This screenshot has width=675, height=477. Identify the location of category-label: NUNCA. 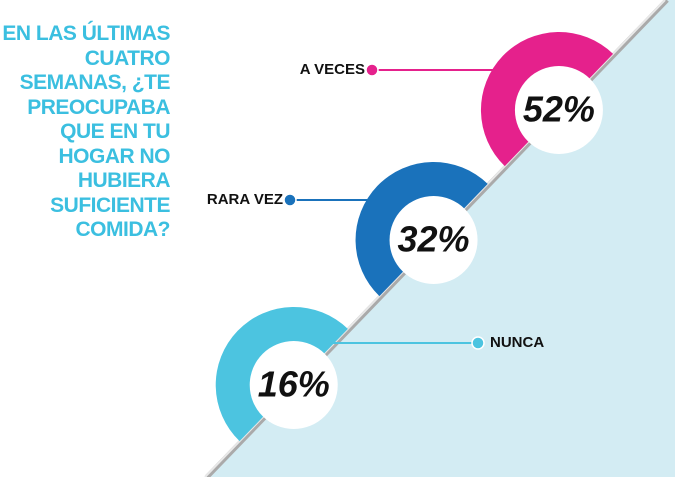
(517, 342).